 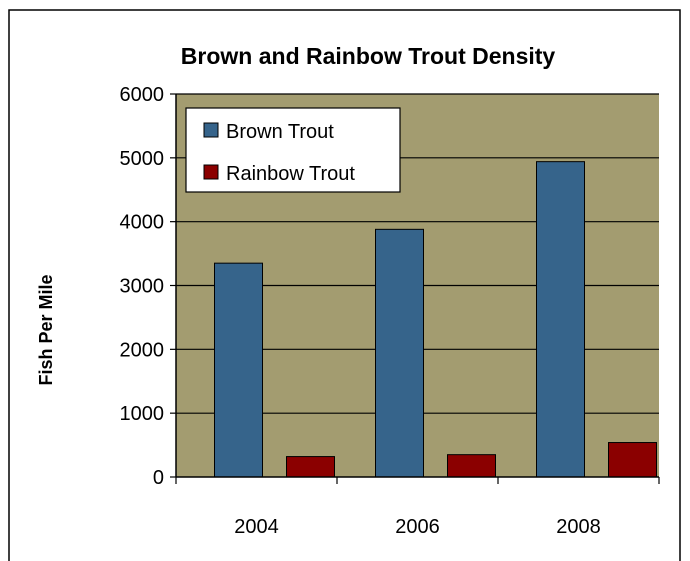 I want to click on x-tick-labels: 2004 2006 2008, so click(x=417, y=527).